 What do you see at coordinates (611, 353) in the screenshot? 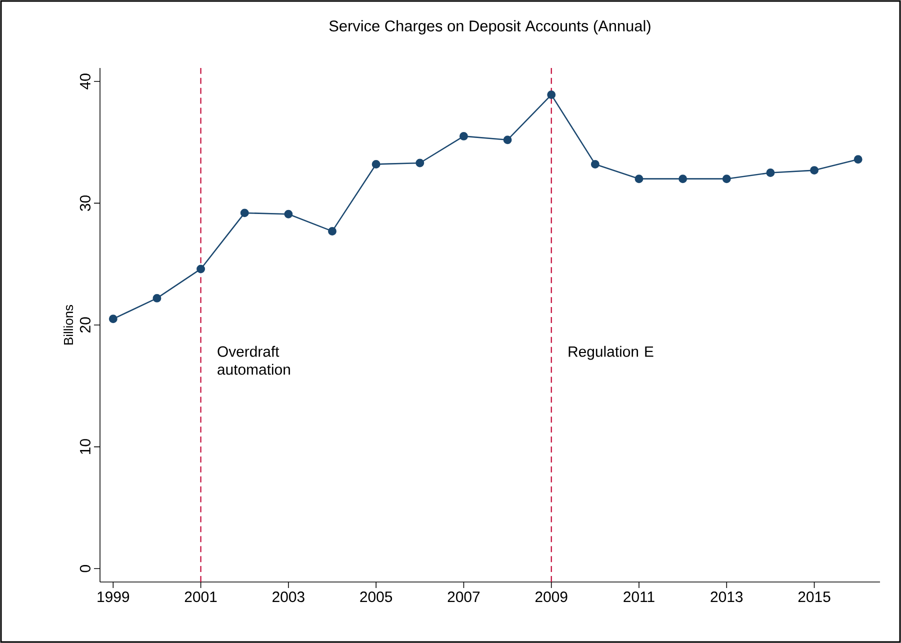
I see `ref-line-label: Regulation E` at bounding box center [611, 353].